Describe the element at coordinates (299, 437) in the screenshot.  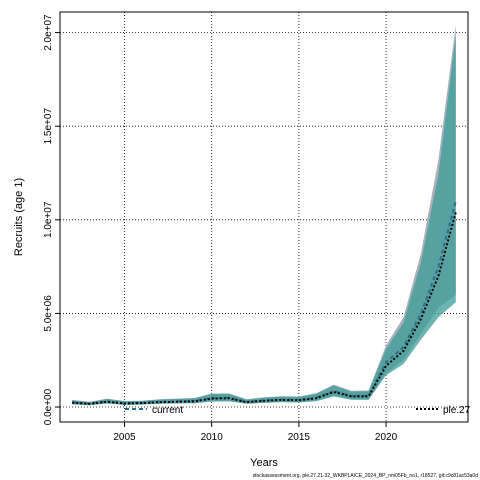
I see `x-tick-label: 2015` at that location.